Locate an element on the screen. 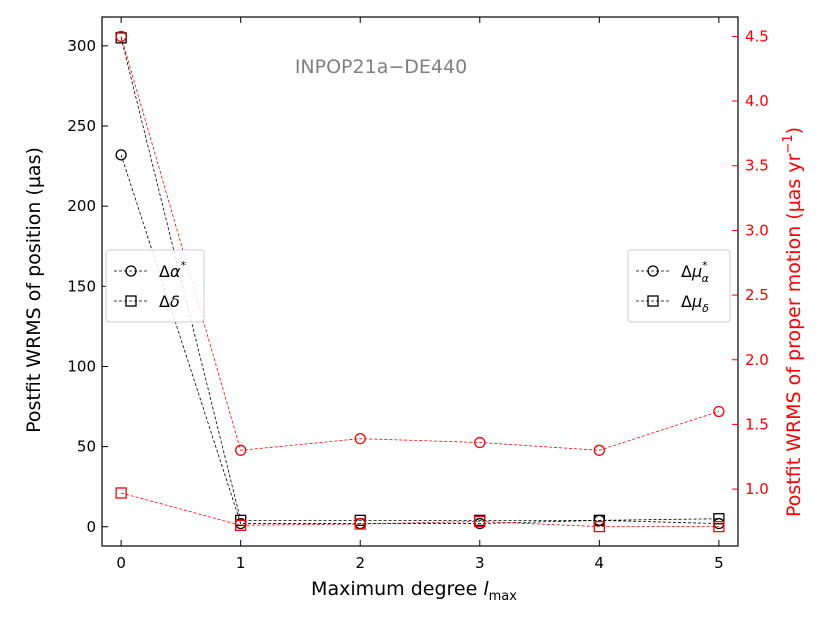 This screenshot has height=622, width=830. chart-annotation: INPOP21a−DE440 is located at coordinates (381, 67).